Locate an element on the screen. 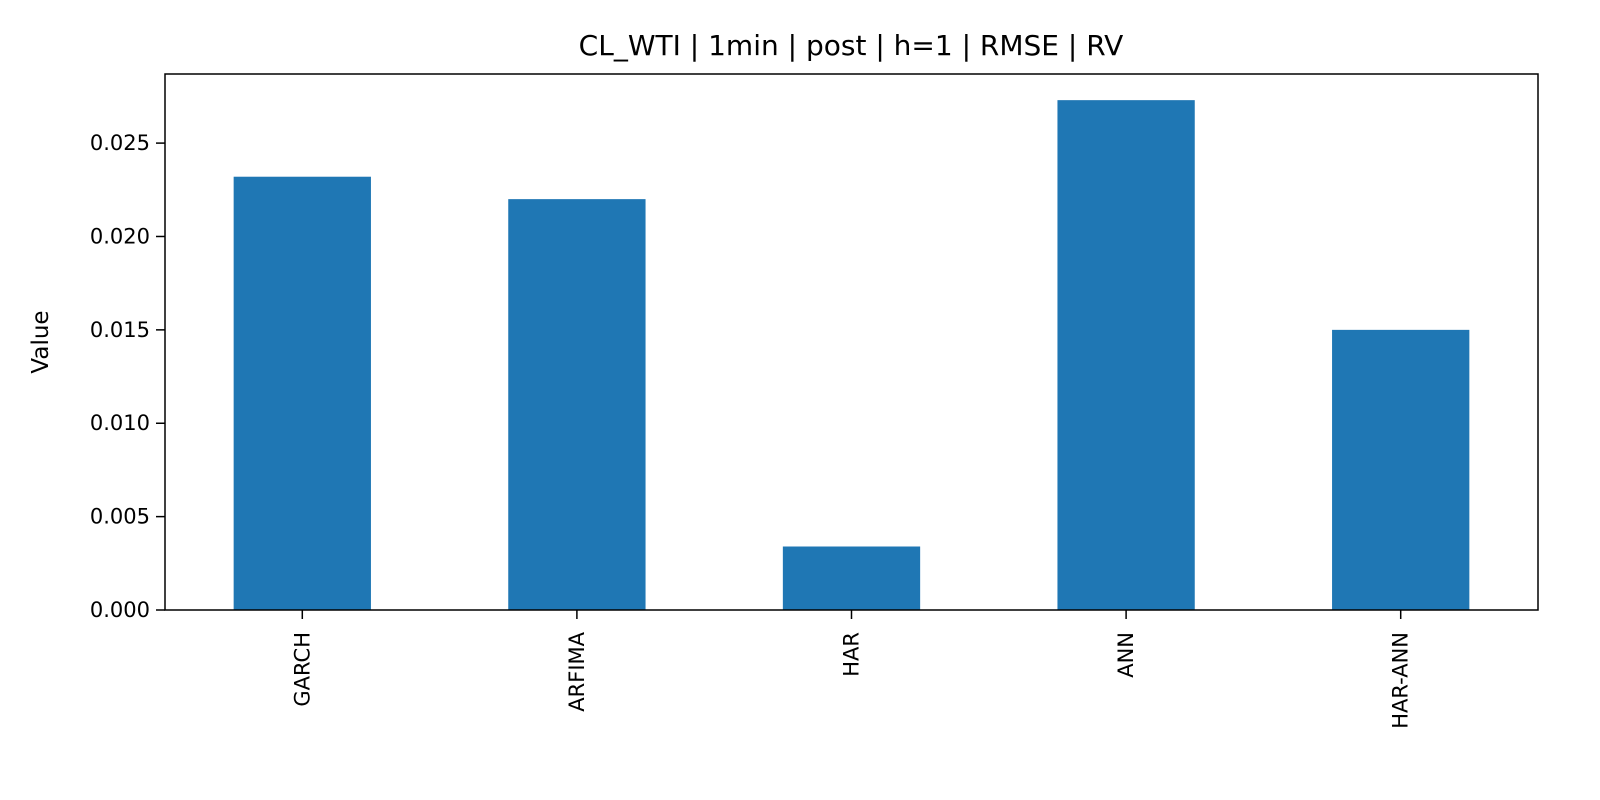 The height and width of the screenshot is (800, 1600). bar-arfima is located at coordinates (577, 405).